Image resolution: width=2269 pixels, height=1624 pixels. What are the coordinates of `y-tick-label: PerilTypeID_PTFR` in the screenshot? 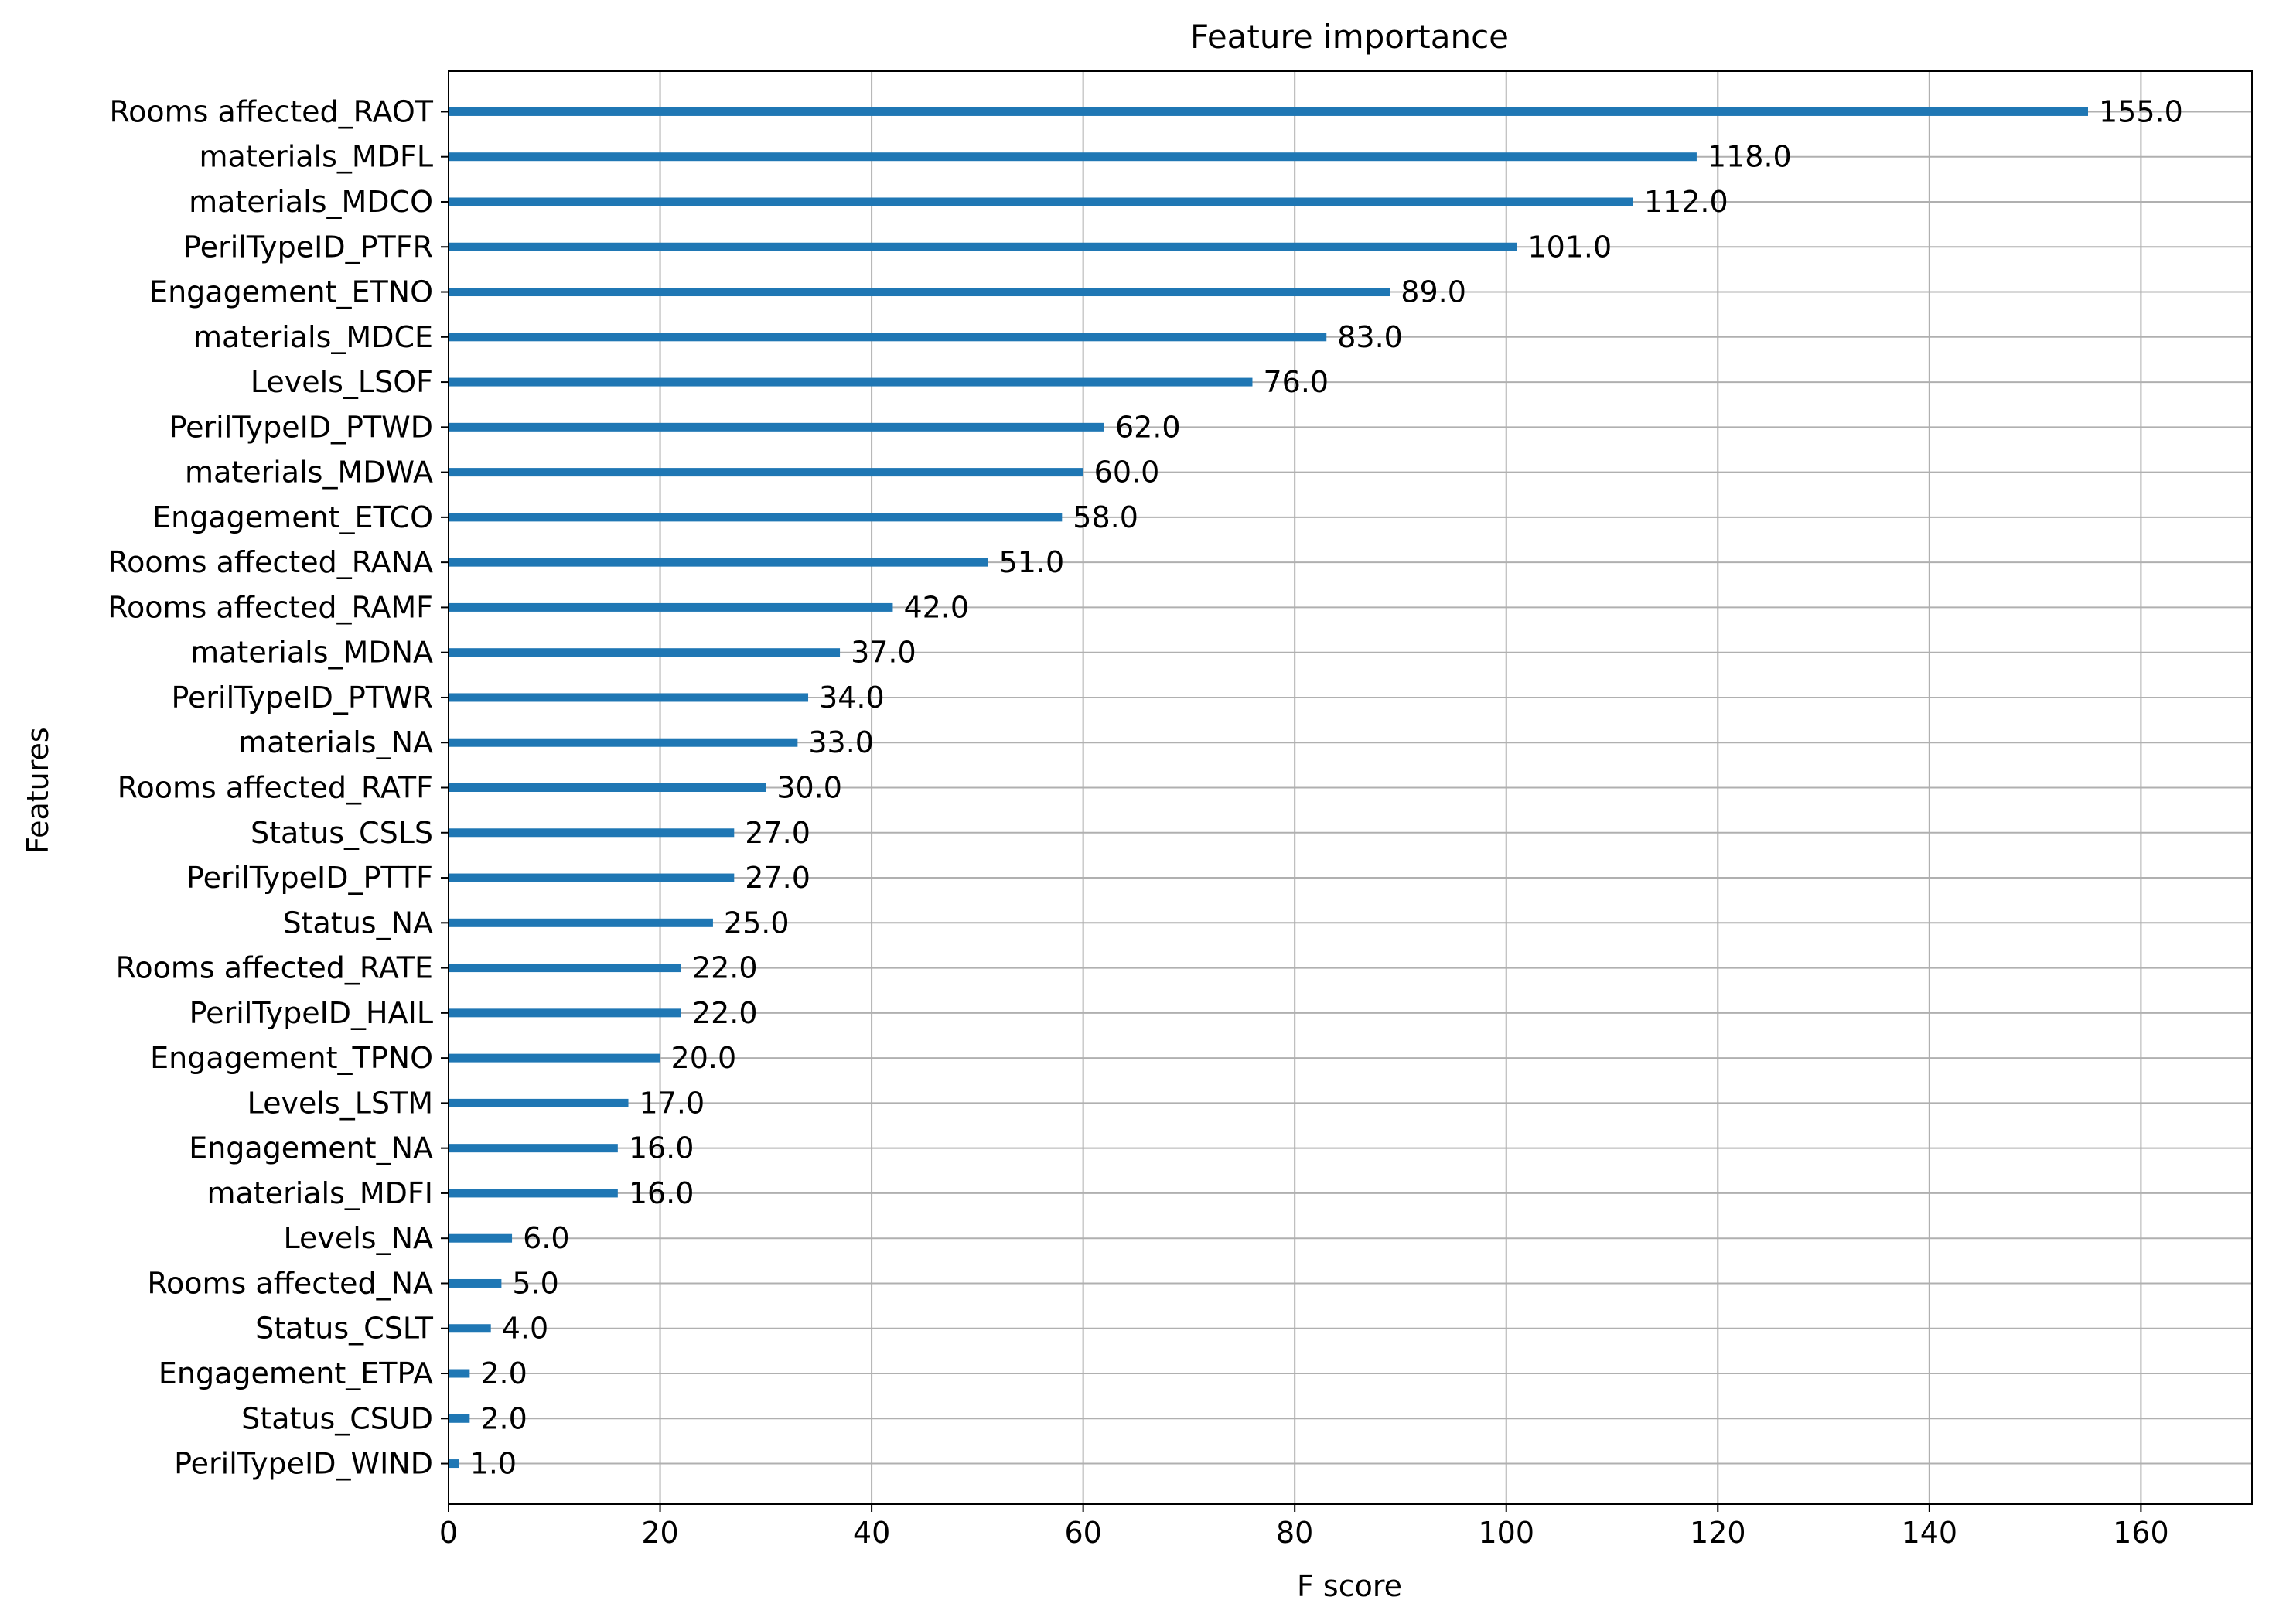 It's located at (308, 247).